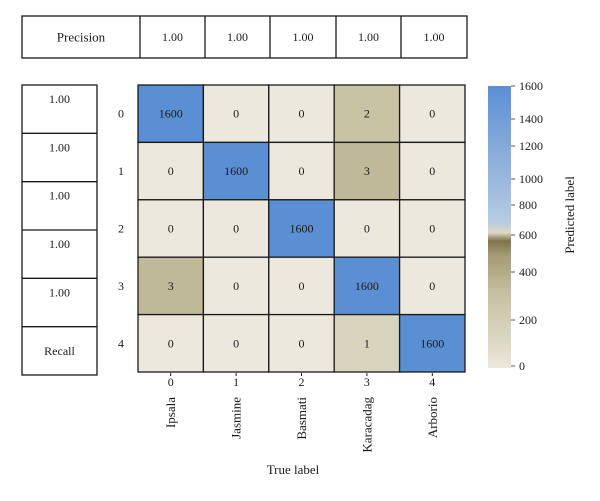 This screenshot has height=501, width=600. What do you see at coordinates (367, 382) in the screenshot?
I see `column-index-label: 3` at bounding box center [367, 382].